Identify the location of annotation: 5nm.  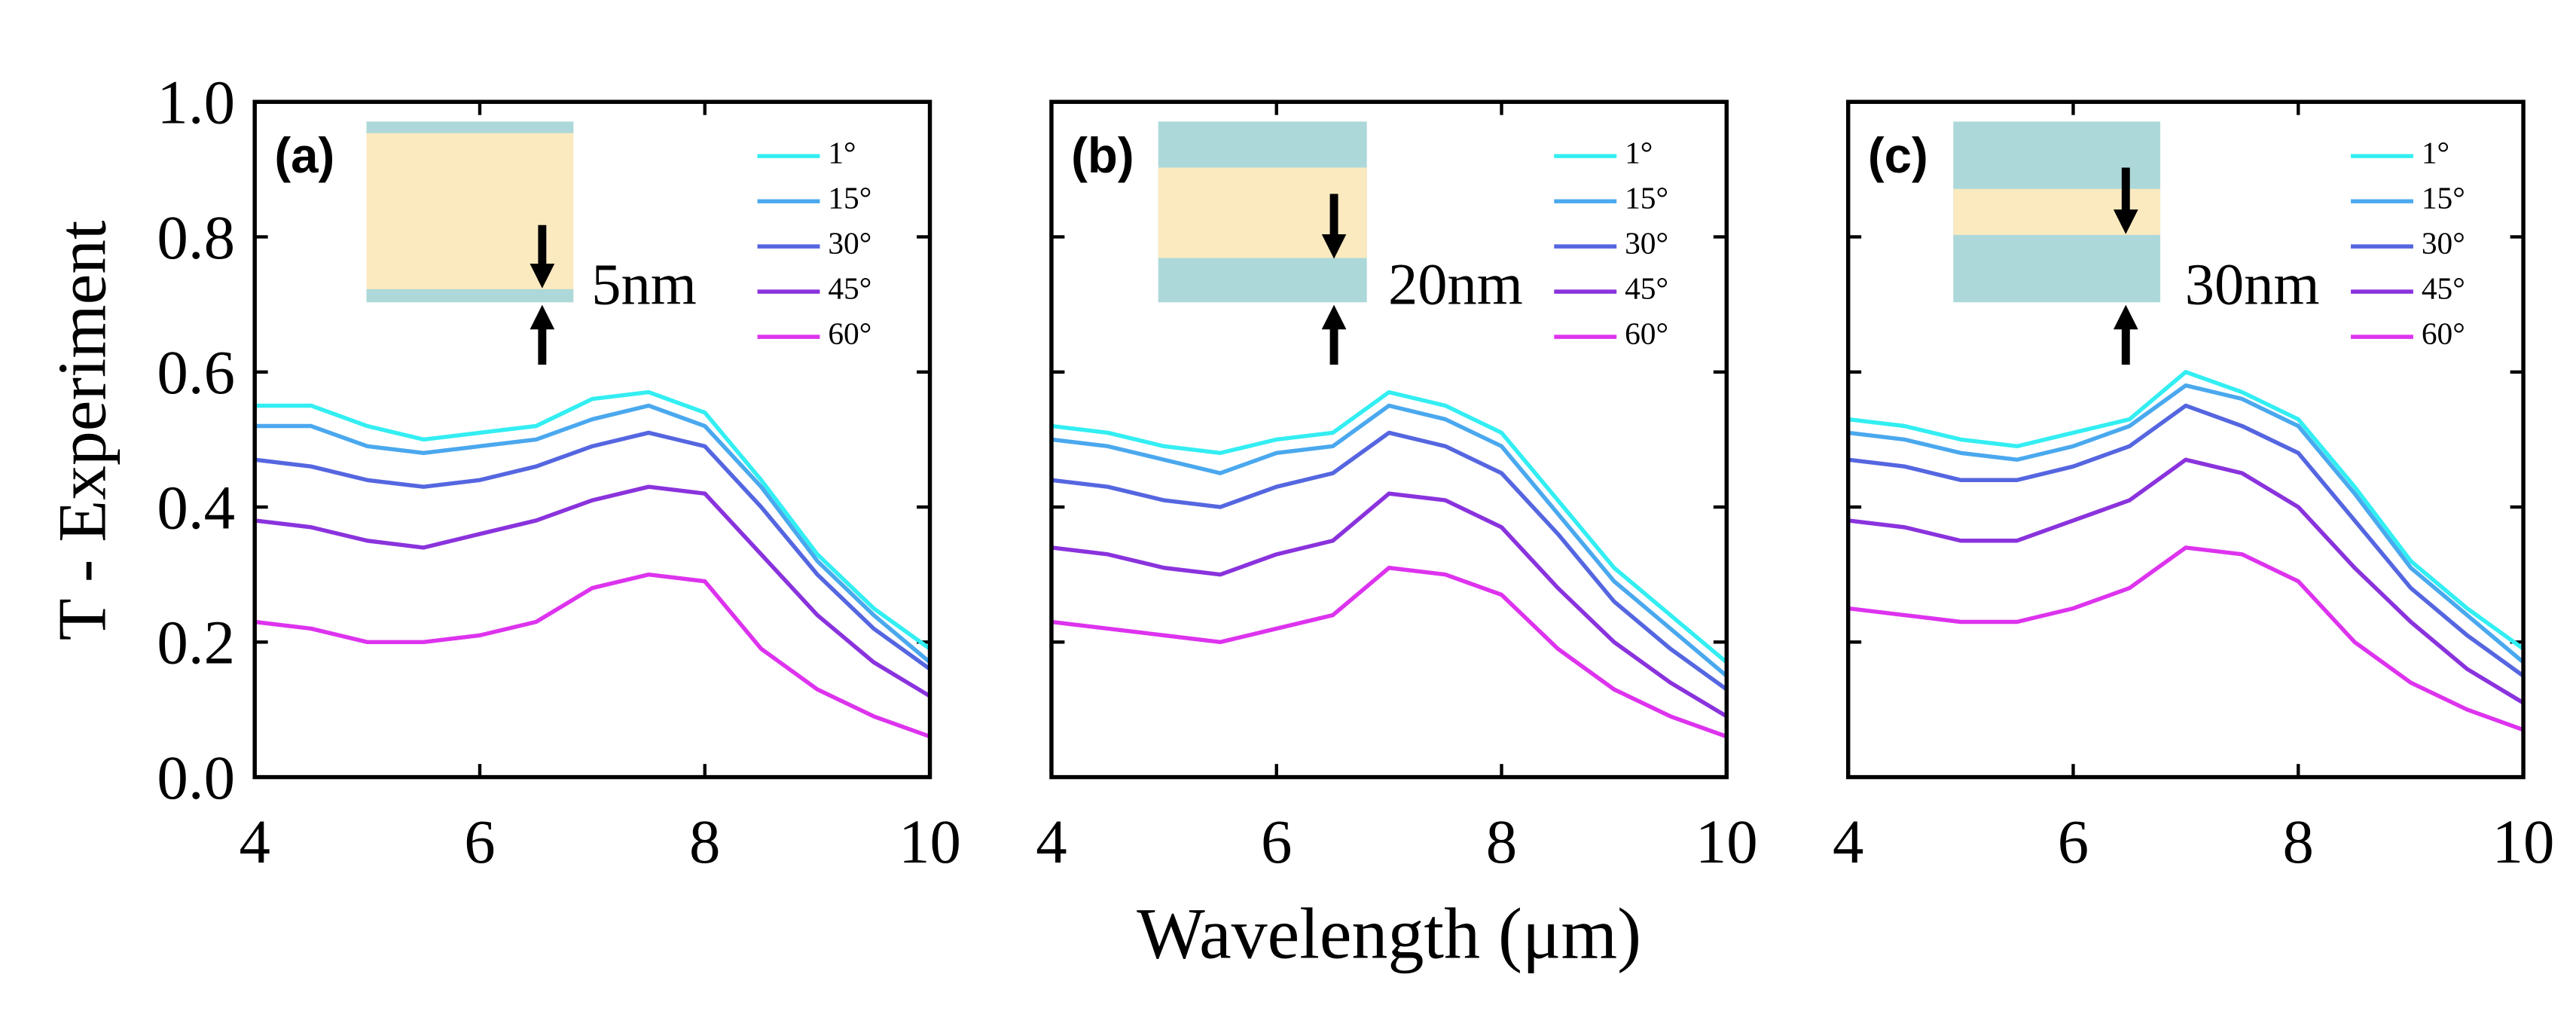
(644, 283).